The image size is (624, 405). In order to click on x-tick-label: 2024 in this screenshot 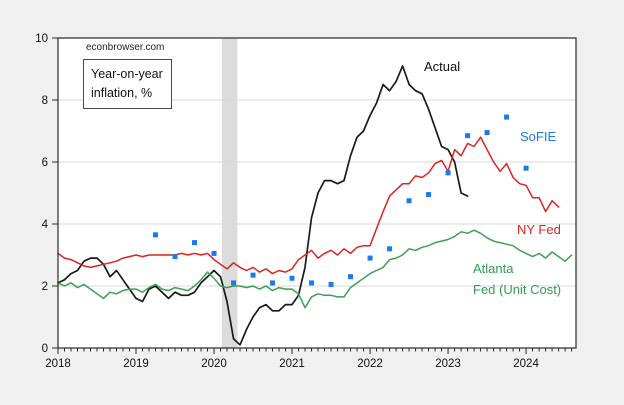, I will do `click(526, 364)`.